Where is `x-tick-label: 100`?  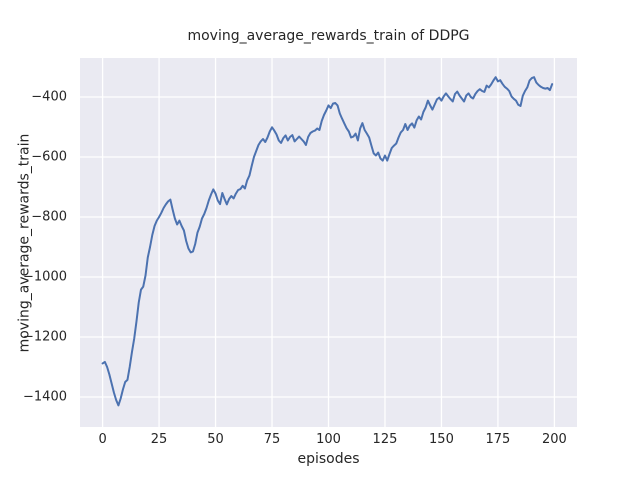 x-tick-label: 100 is located at coordinates (328, 439).